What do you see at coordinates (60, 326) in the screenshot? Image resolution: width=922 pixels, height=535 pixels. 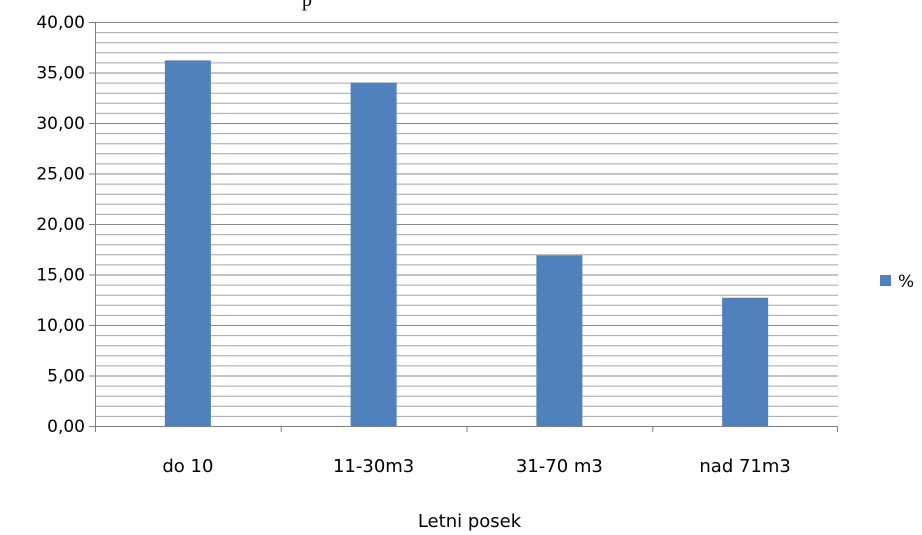 I see `y-tick-label: 10,00` at bounding box center [60, 326].